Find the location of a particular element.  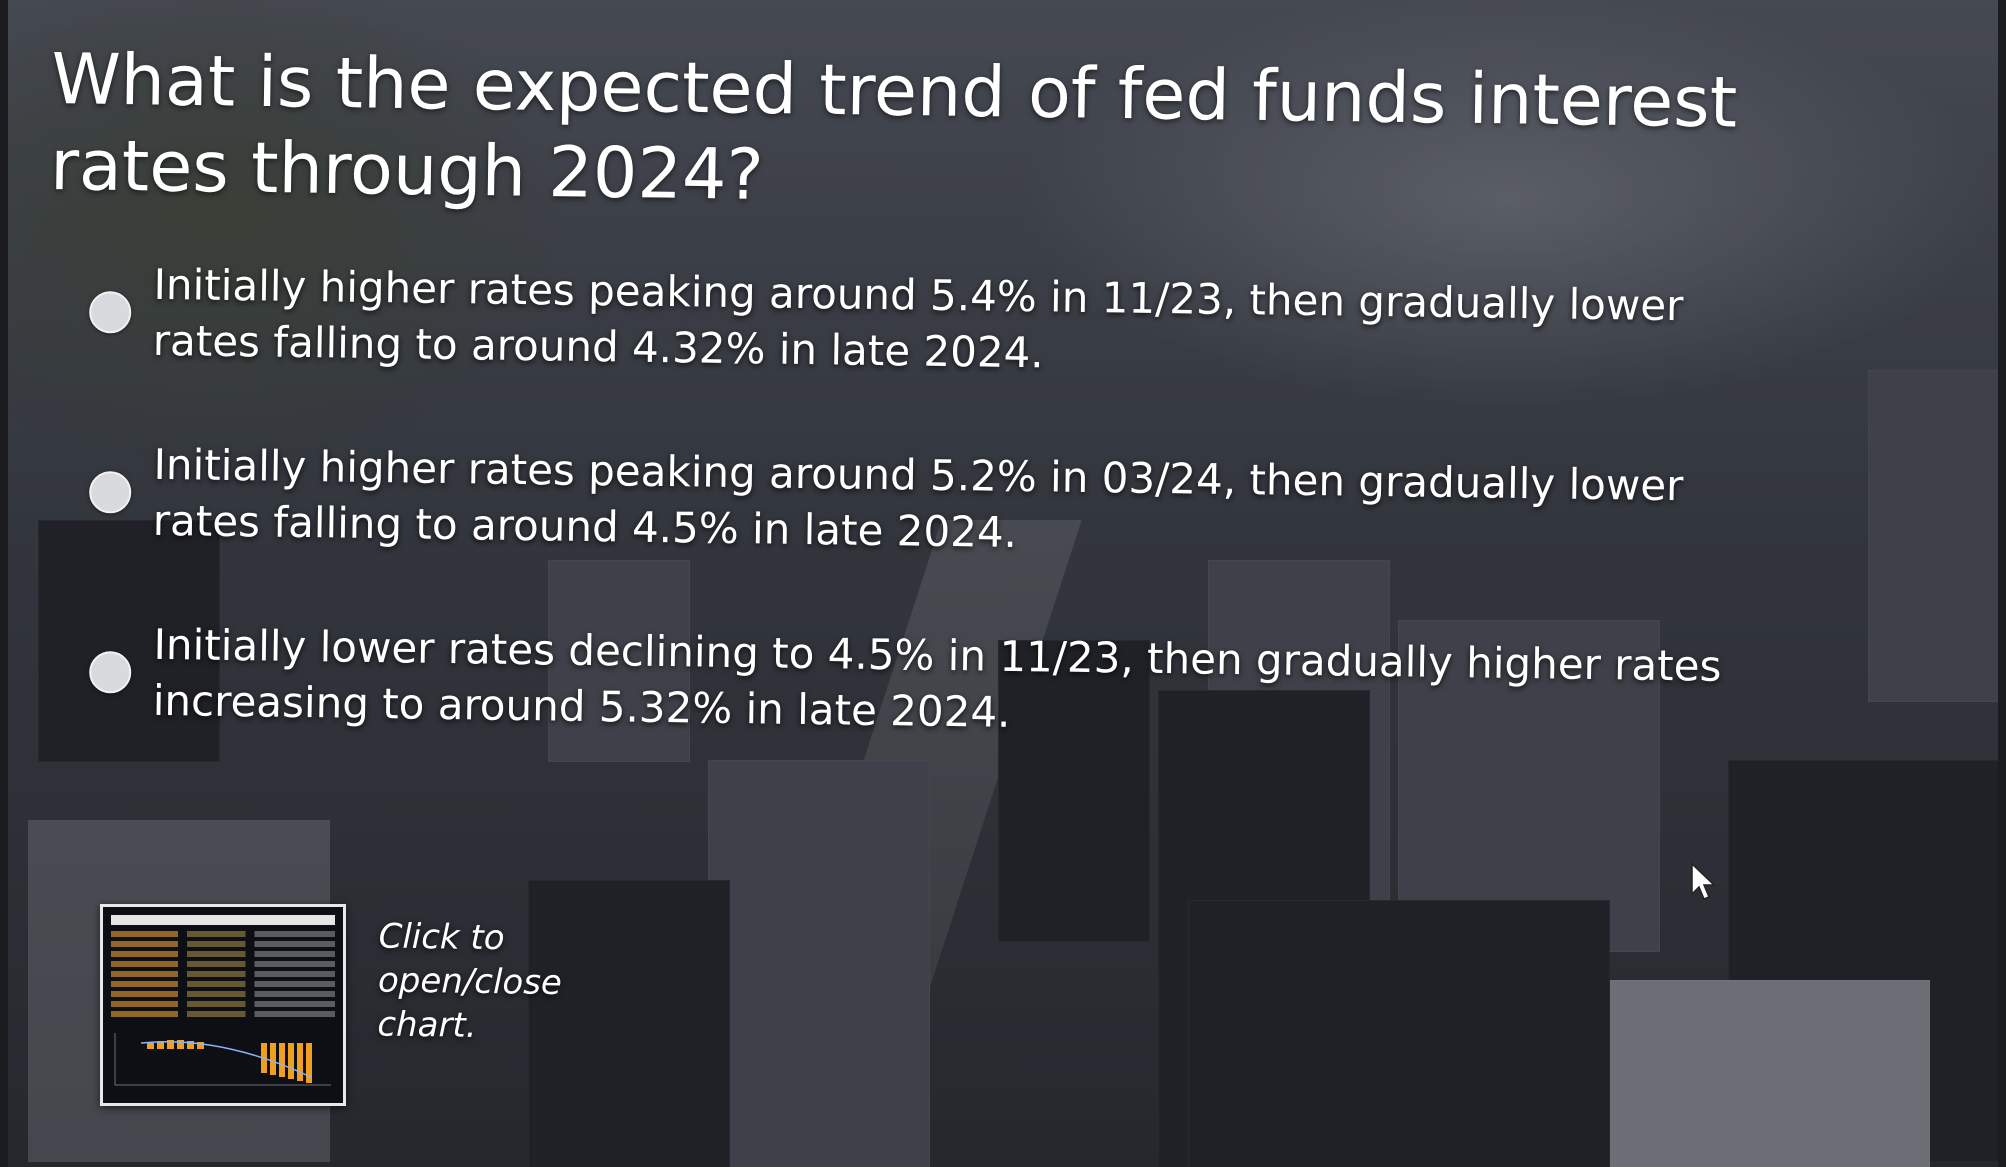

chart-thumbnail-button is located at coordinates (223, 1005).